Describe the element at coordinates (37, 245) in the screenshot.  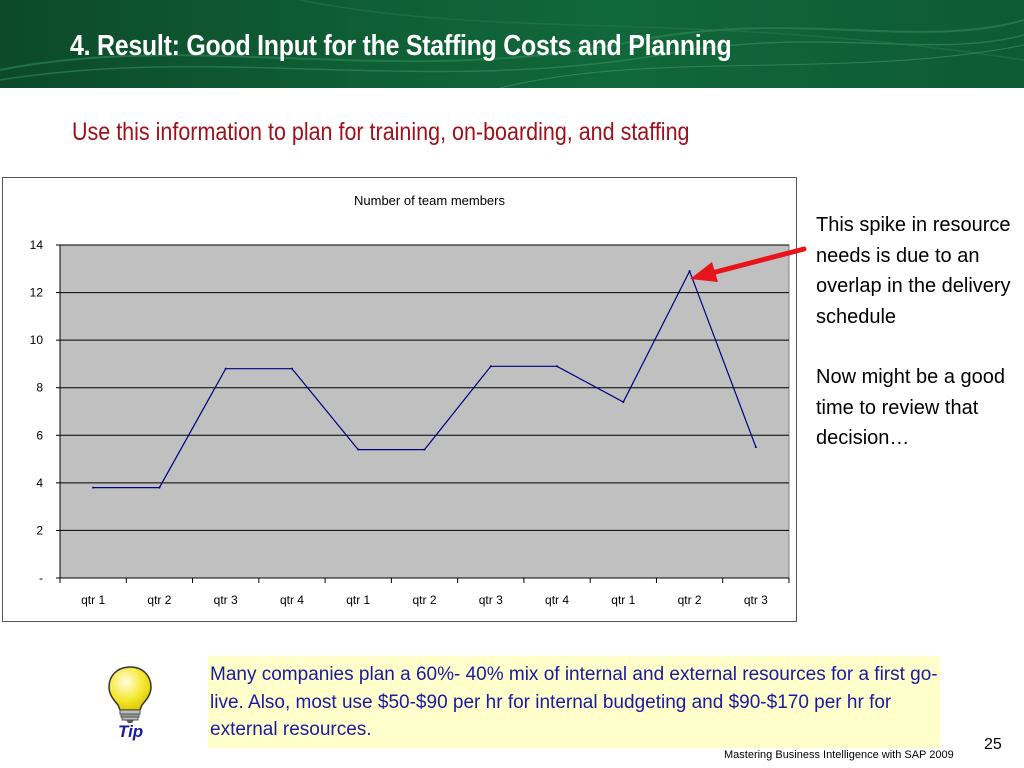
I see `y-tick-label: 14` at that location.